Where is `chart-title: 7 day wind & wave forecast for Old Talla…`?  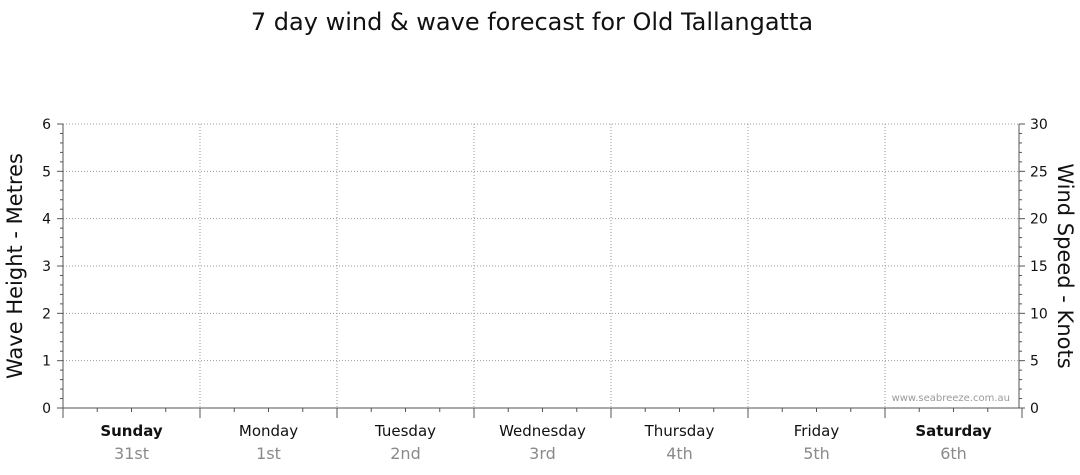
chart-title: 7 day wind & wave forecast for Old Talla… is located at coordinates (532, 22).